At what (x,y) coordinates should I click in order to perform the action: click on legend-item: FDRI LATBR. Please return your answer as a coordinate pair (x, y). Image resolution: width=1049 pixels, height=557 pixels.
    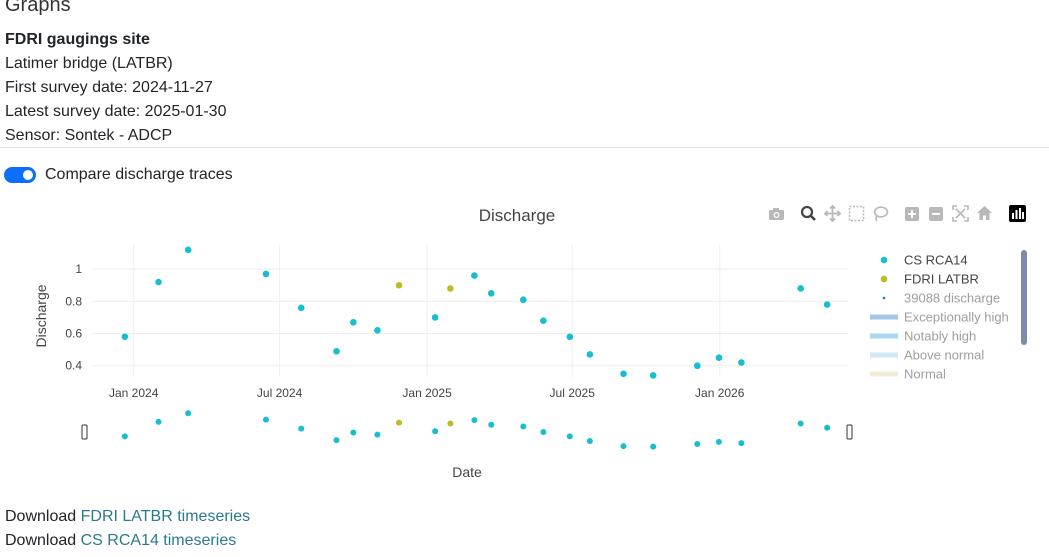
    Looking at the image, I should click on (929, 279).